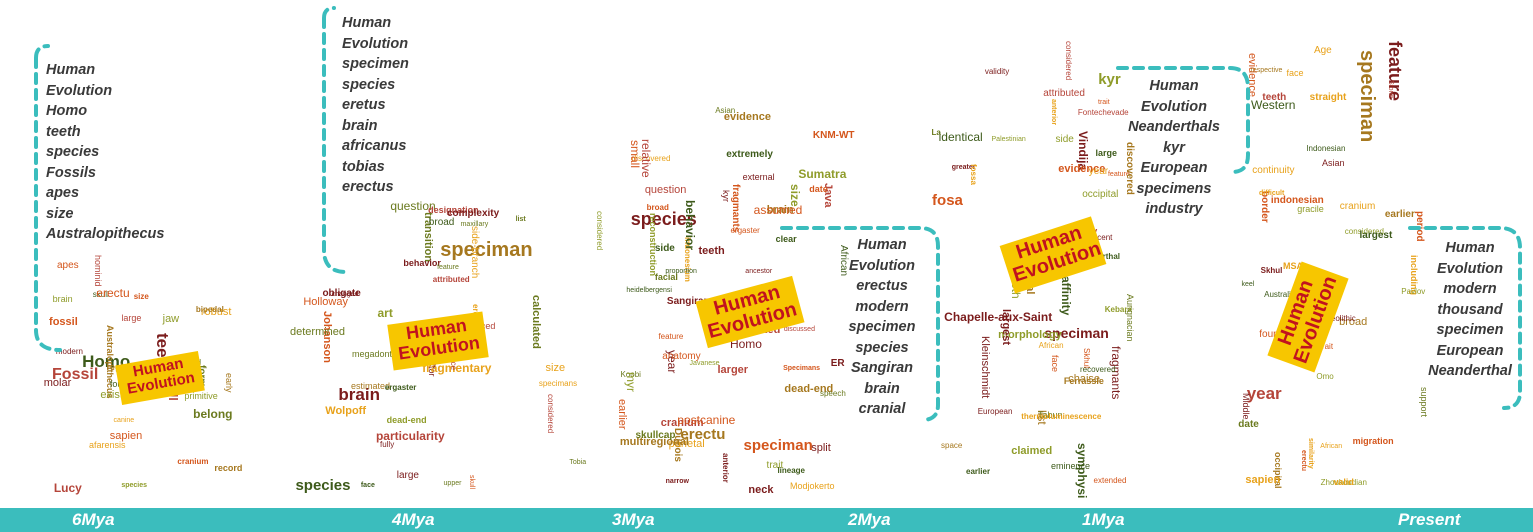 The image size is (1533, 532). I want to click on bubble-6mya-outline, so click(48, 198).